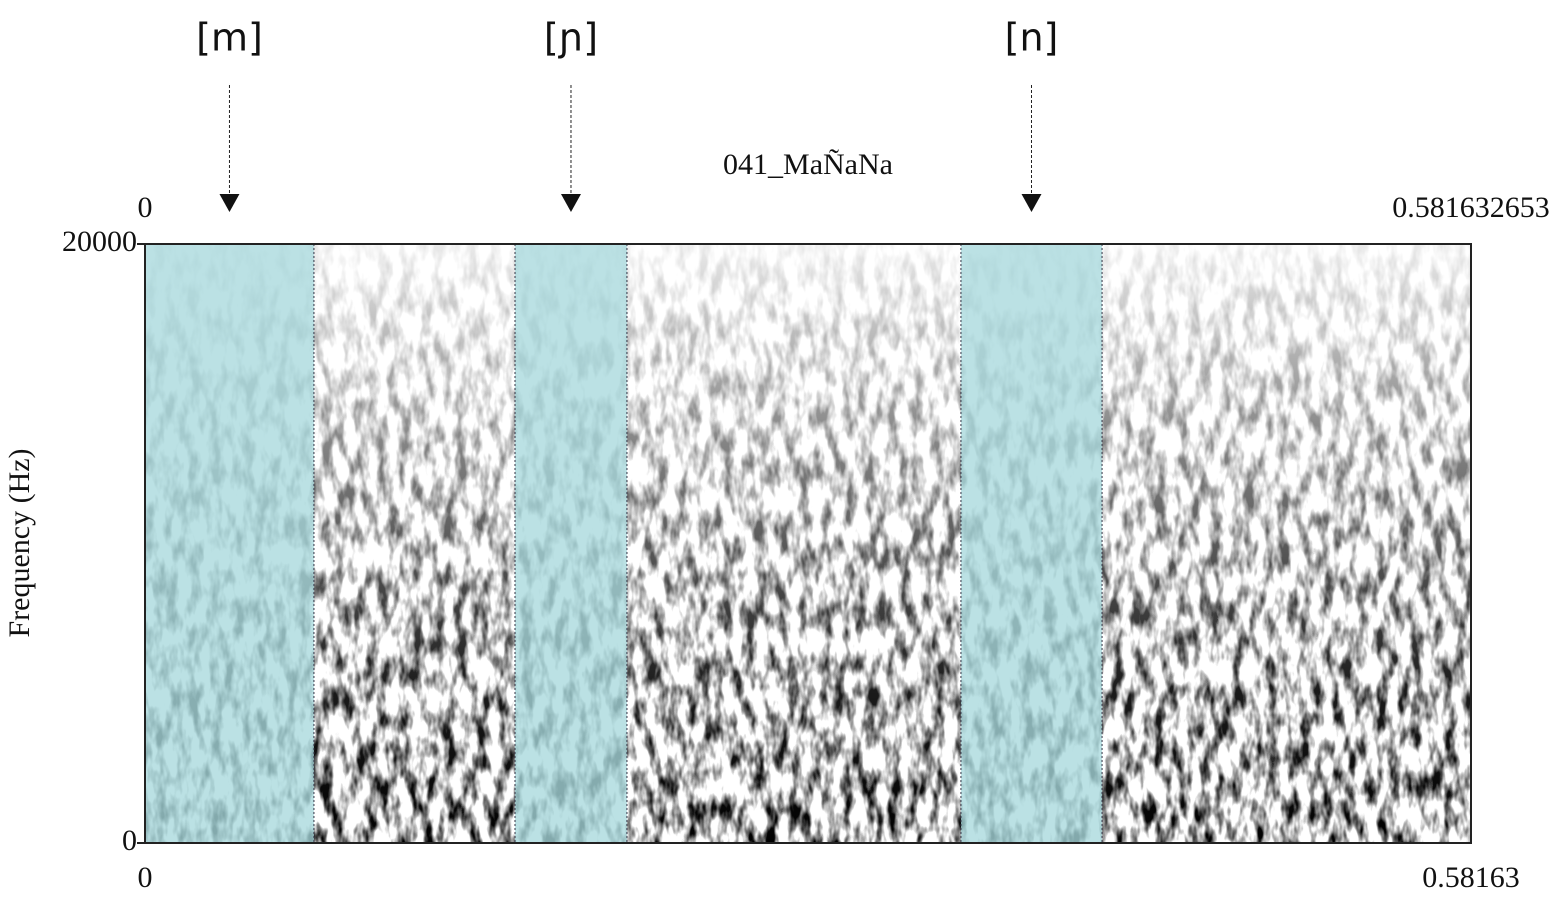  What do you see at coordinates (129, 840) in the screenshot?
I see `y-tick-label: 0` at bounding box center [129, 840].